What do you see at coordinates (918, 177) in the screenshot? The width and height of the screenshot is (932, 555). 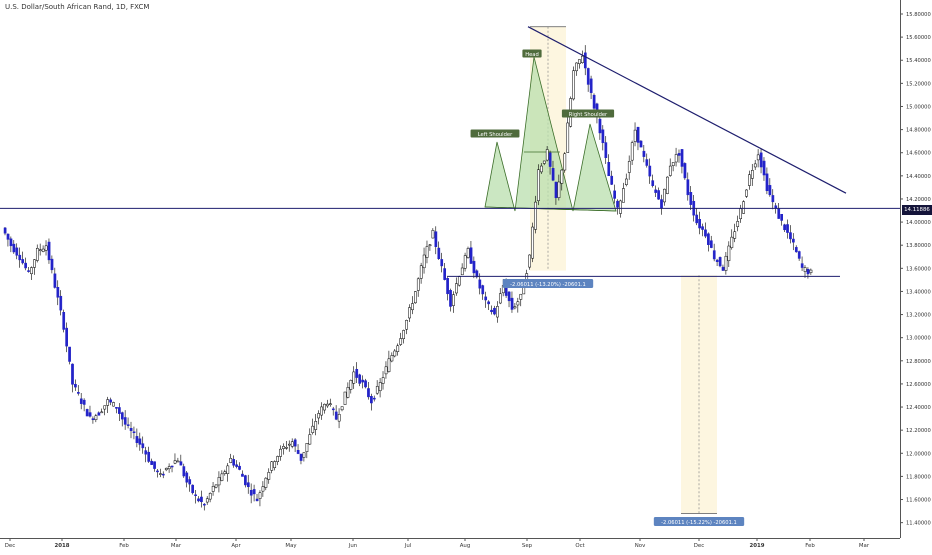 I see `y-tick-label: 14.40000` at bounding box center [918, 177].